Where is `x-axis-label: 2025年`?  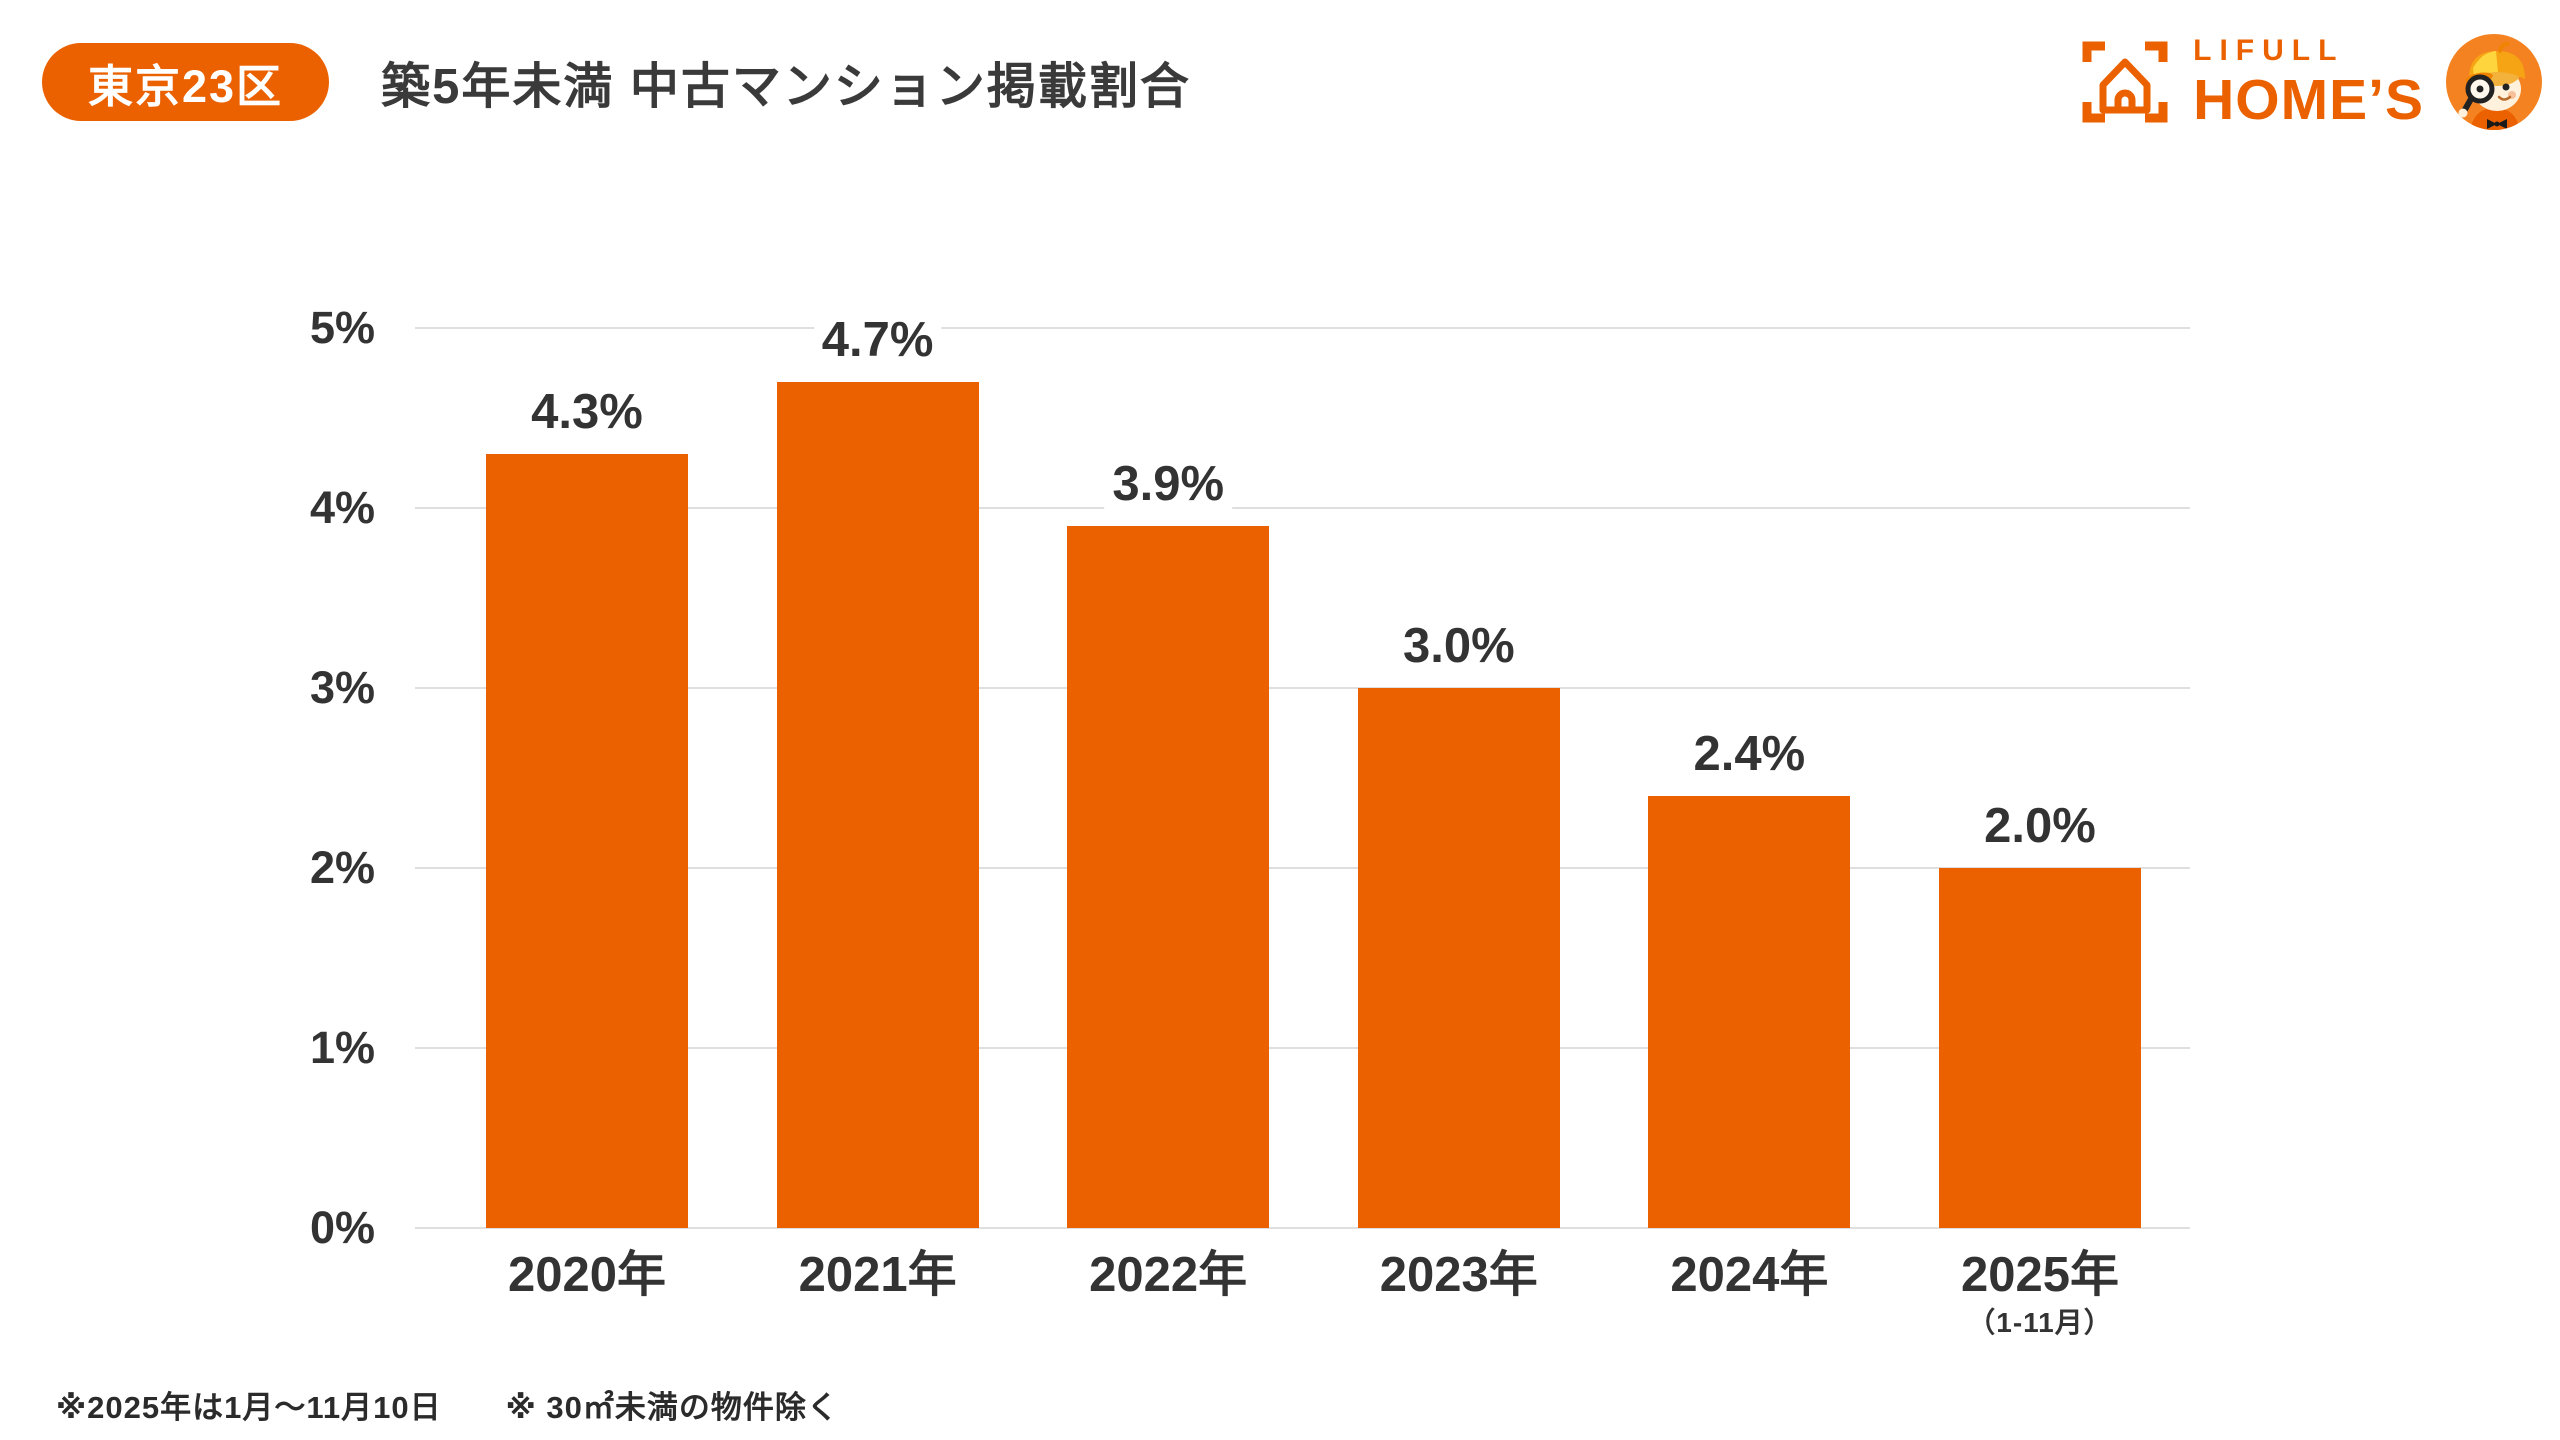
x-axis-label: 2025年 is located at coordinates (2040, 1275).